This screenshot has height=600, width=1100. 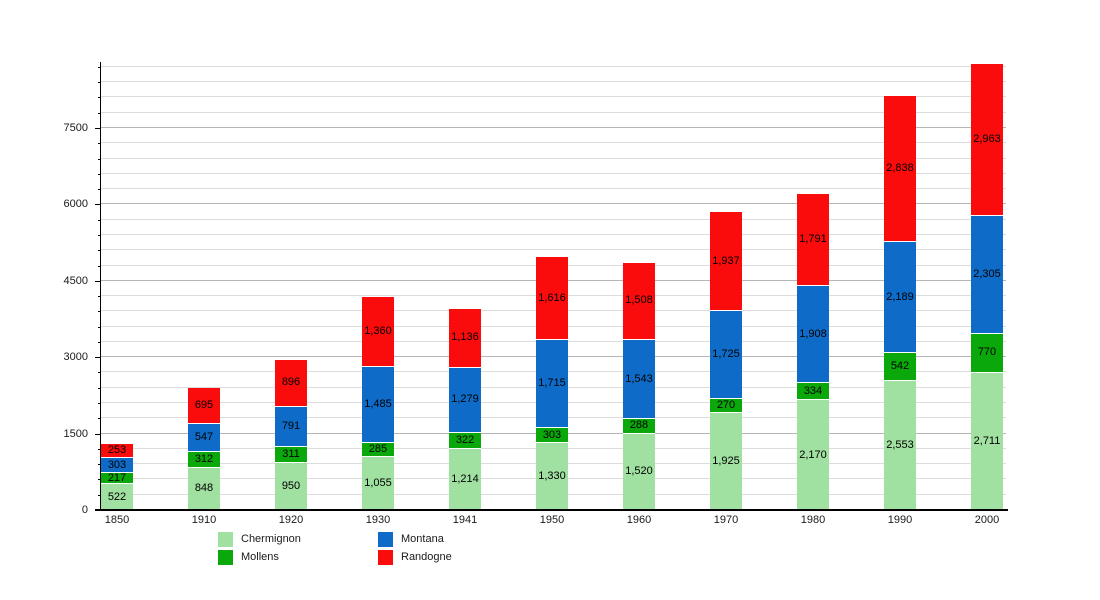 I want to click on segment-value-label: 270, so click(x=726, y=405).